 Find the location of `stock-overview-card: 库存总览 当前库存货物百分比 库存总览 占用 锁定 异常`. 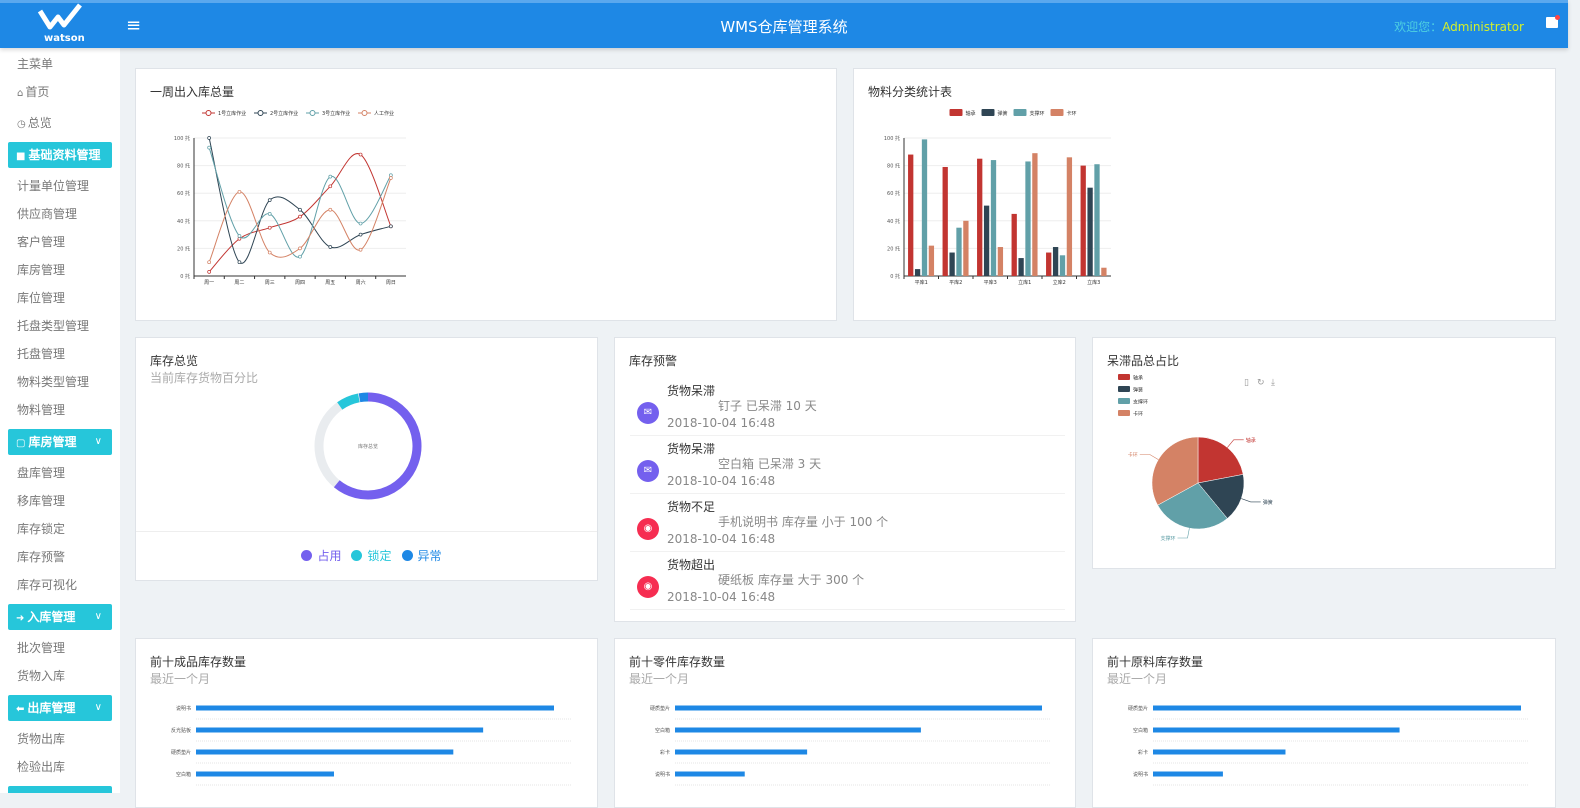

stock-overview-card: 库存总览 当前库存货物百分比 库存总览 占用 锁定 异常 is located at coordinates (366, 459).